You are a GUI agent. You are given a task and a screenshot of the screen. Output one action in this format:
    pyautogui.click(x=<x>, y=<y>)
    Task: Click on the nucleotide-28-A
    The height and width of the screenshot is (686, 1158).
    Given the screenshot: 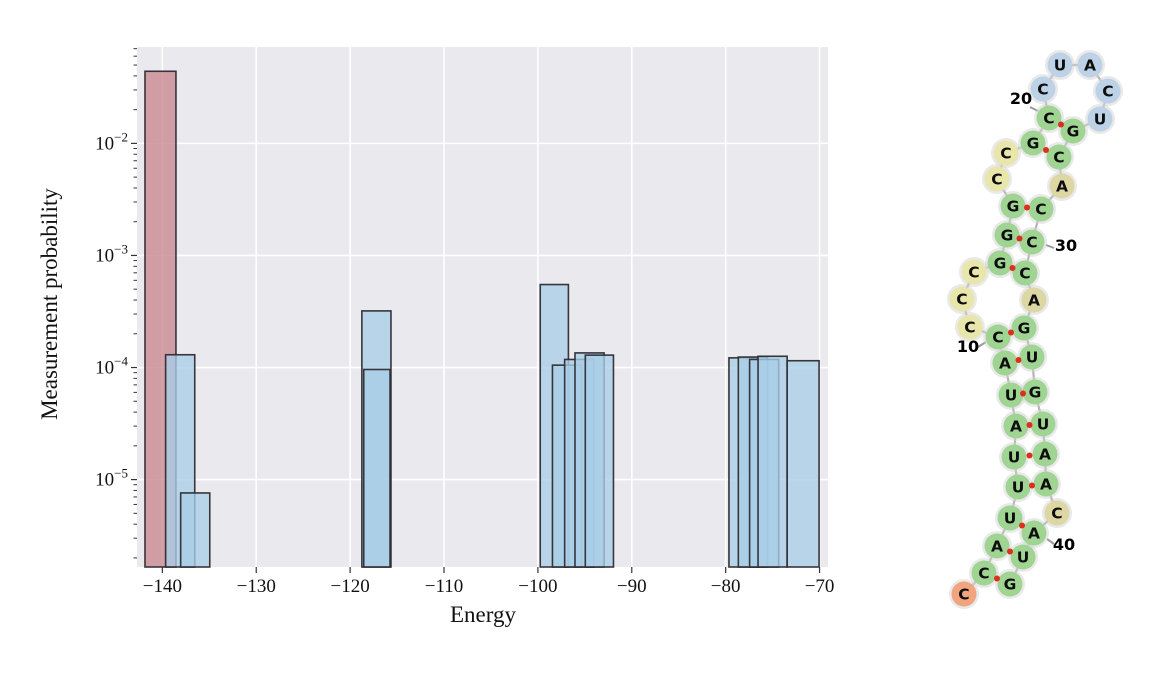 What is the action you would take?
    pyautogui.click(x=1062, y=186)
    